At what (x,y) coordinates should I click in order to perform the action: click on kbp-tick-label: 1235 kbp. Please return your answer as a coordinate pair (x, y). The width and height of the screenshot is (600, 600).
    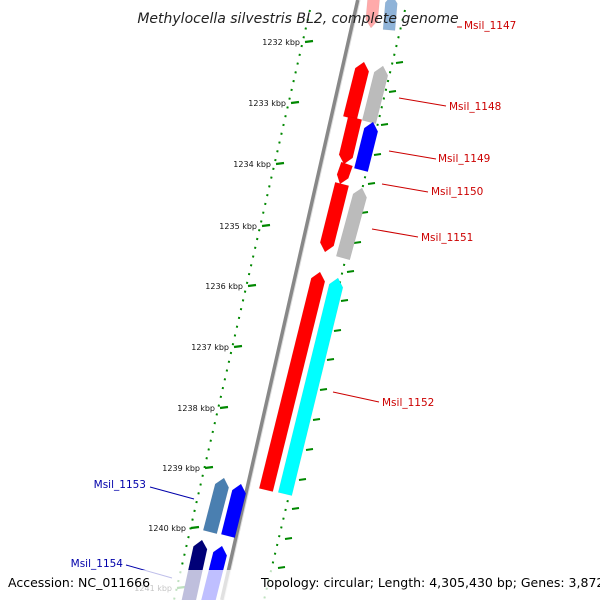
    Looking at the image, I should click on (238, 226).